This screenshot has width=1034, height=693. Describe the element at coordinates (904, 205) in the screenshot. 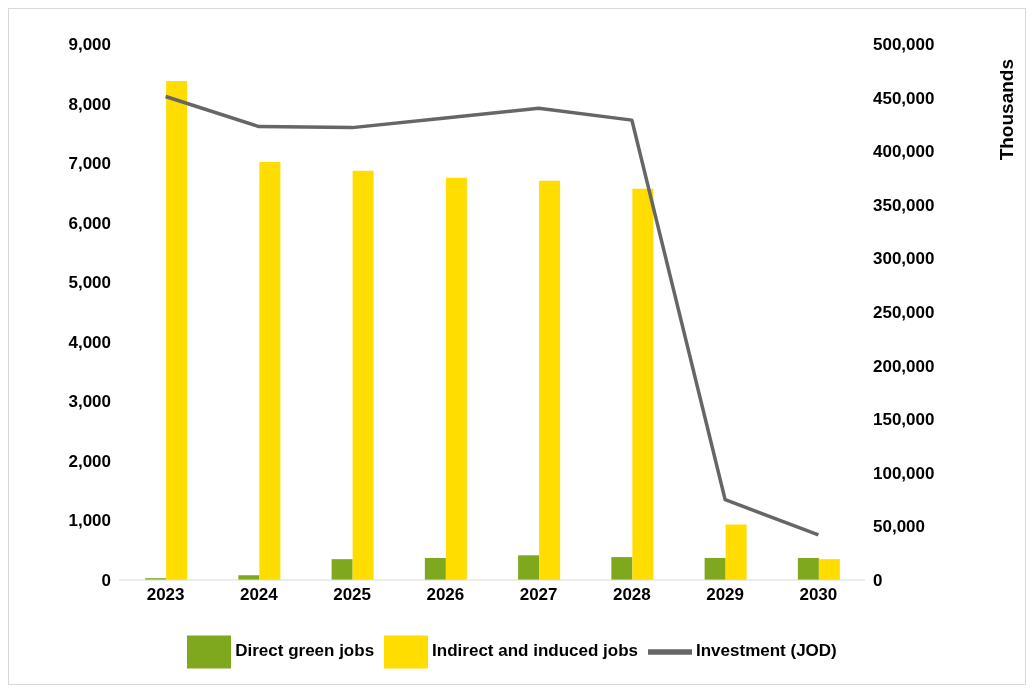

I see `y2-tick-label: 350,000` at that location.